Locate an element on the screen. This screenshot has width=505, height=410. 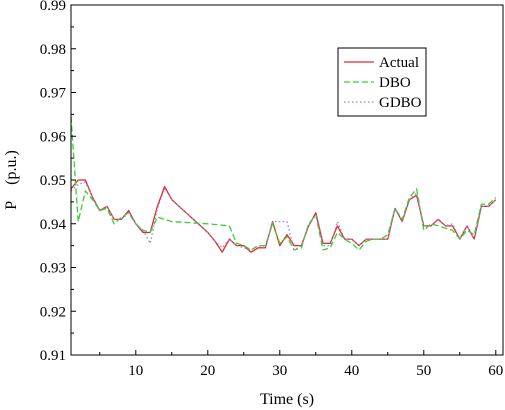
y-tick-label: 0.99 is located at coordinates (53, 7).